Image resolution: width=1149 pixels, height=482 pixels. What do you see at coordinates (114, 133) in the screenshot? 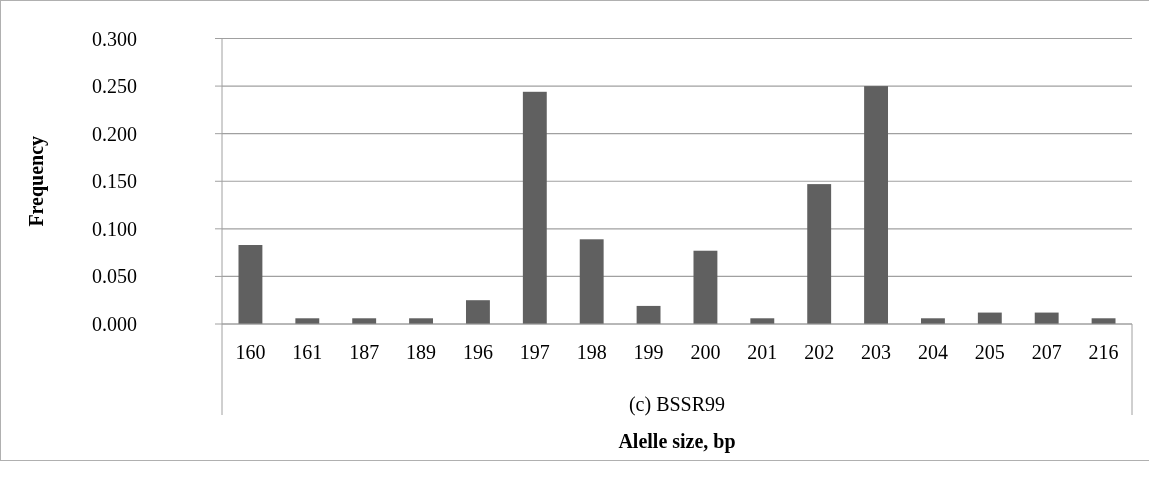
I see `y-tick-label: 0.200` at bounding box center [114, 133].